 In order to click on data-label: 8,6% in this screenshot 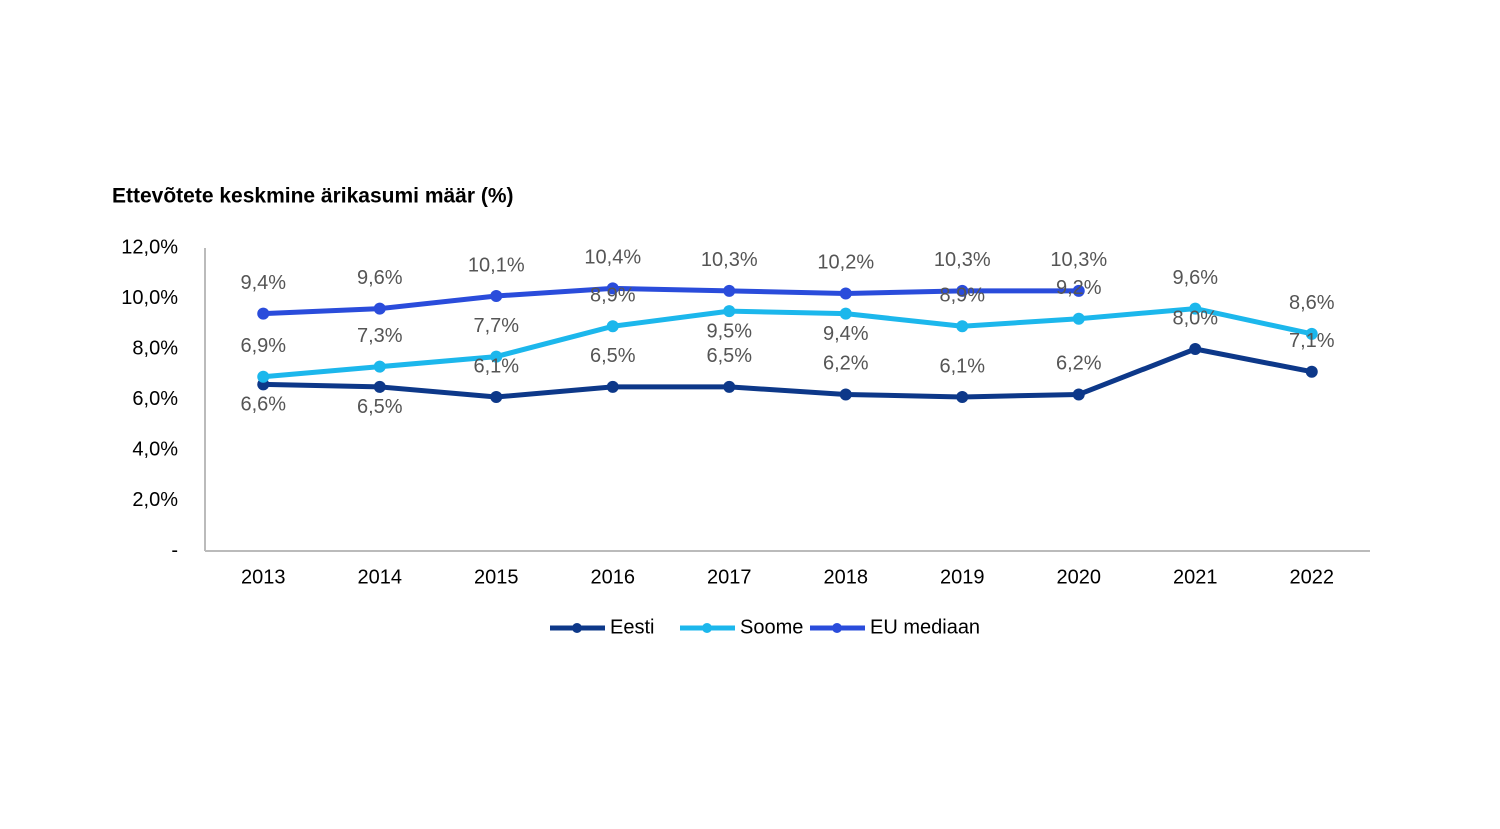, I will do `click(1312, 303)`.